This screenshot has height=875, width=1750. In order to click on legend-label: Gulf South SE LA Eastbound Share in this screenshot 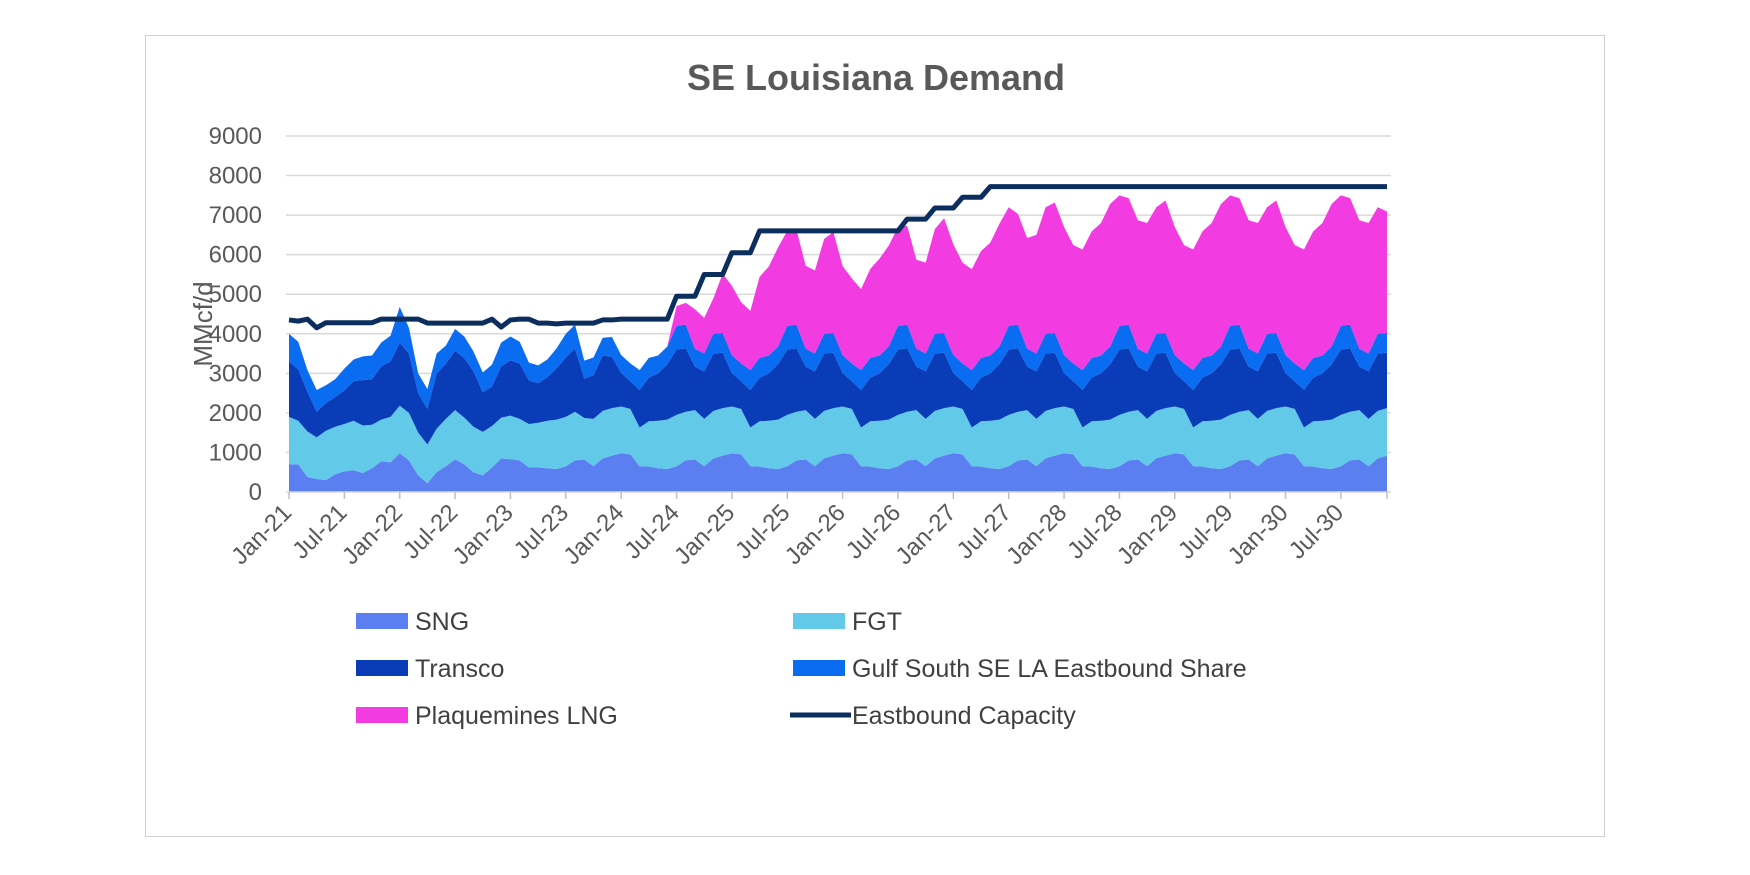, I will do `click(1049, 669)`.